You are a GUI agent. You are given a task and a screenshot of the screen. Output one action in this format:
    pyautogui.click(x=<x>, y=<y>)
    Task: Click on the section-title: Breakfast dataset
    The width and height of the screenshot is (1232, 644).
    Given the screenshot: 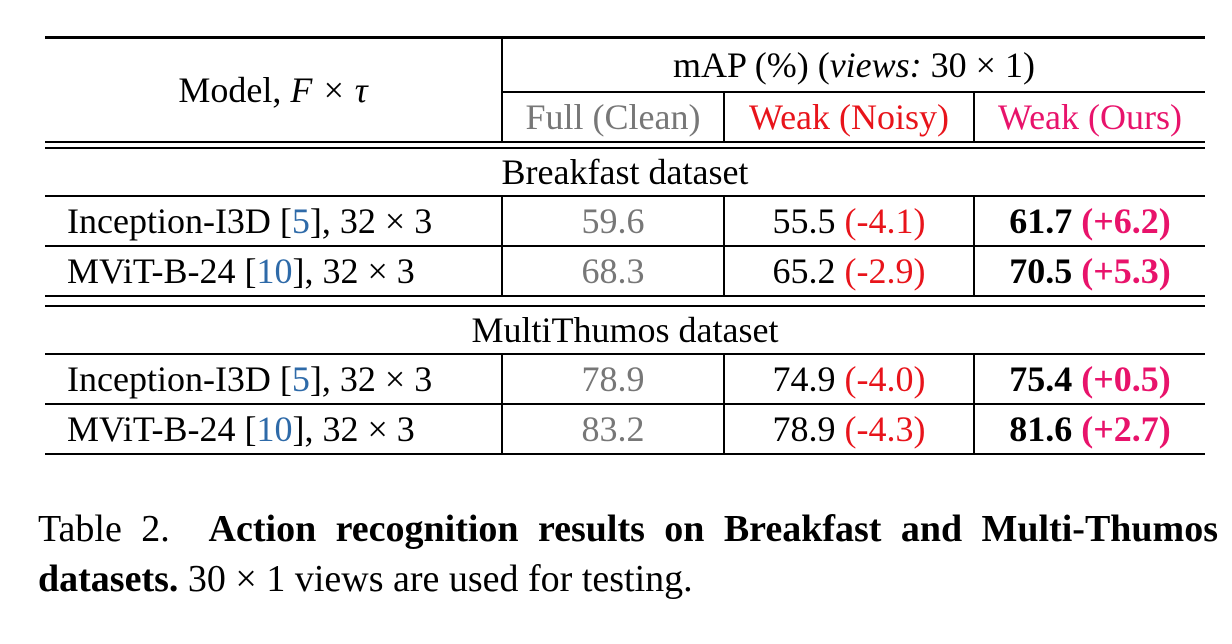 What is the action you would take?
    pyautogui.click(x=625, y=171)
    